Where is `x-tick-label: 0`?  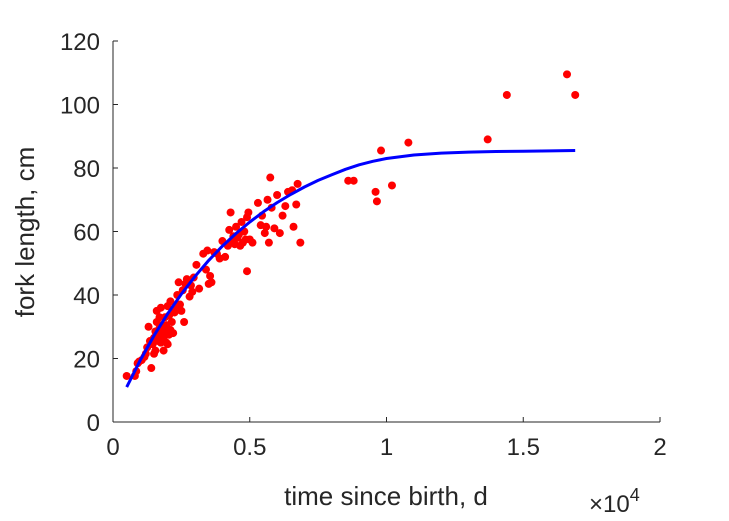 x-tick-label: 0 is located at coordinates (112, 447).